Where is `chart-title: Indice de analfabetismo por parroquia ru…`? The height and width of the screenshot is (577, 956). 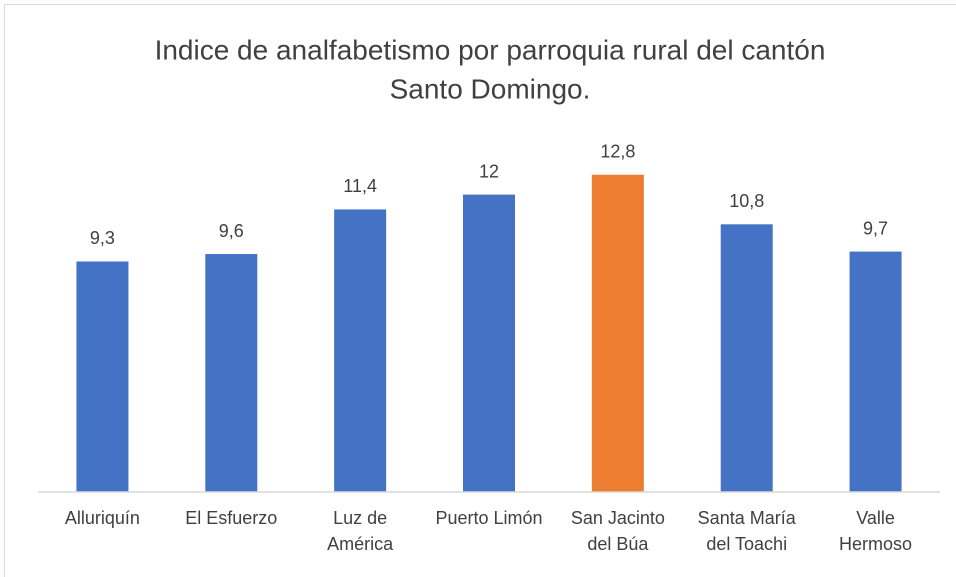 chart-title: Indice de analfabetismo por parroquia ru… is located at coordinates (490, 49).